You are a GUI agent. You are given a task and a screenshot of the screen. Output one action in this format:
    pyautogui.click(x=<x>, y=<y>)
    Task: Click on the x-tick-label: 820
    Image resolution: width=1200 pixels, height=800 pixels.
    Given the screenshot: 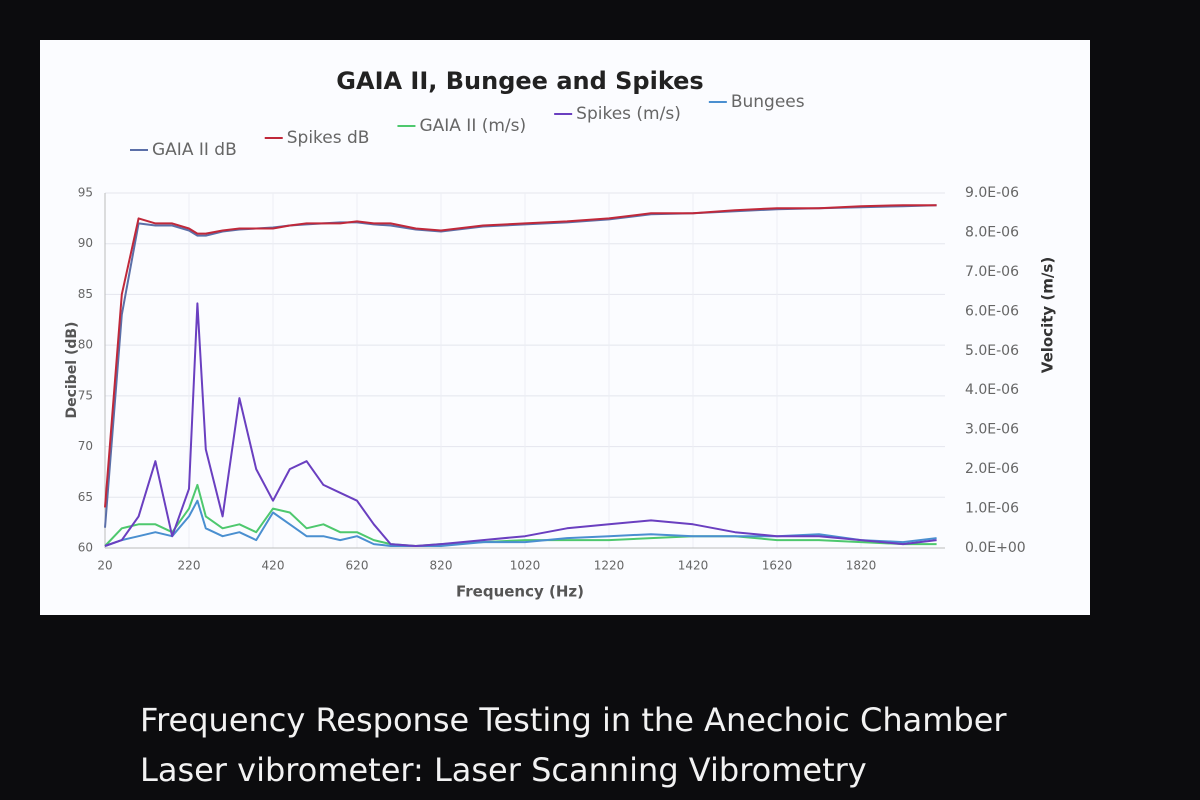 What is the action you would take?
    pyautogui.click(x=441, y=566)
    